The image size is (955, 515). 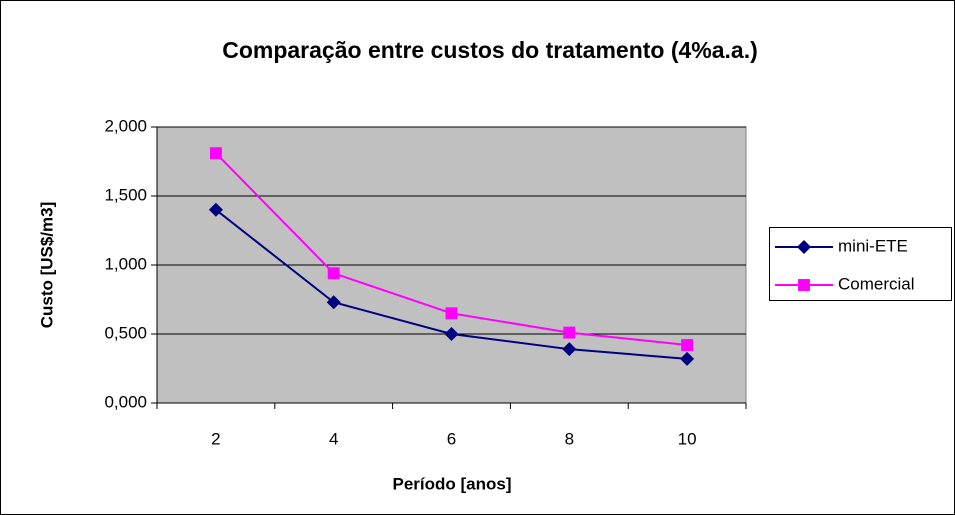 What do you see at coordinates (125, 401) in the screenshot?
I see `y-tick-label: 0,000` at bounding box center [125, 401].